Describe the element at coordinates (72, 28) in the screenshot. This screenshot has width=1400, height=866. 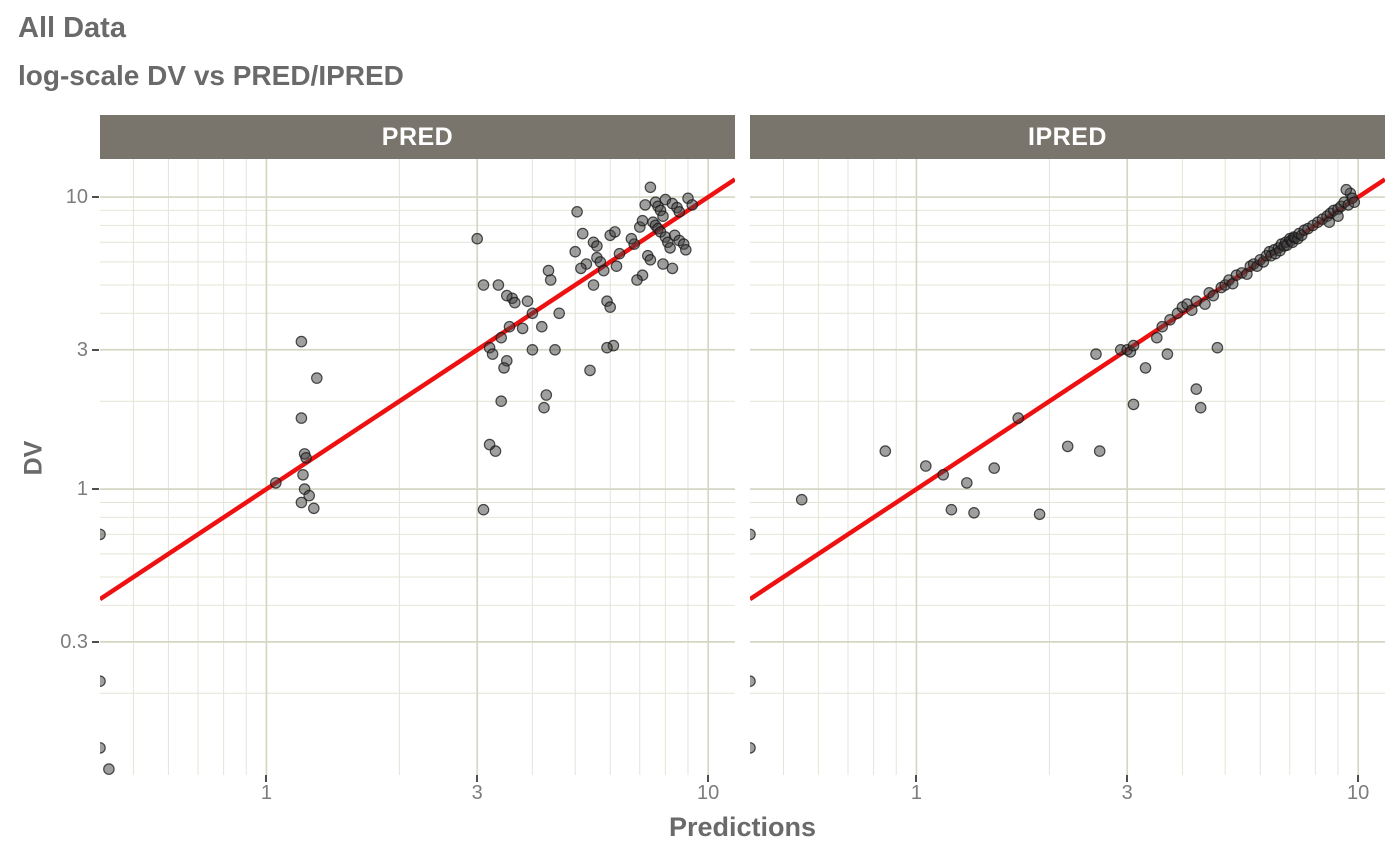
I see `chart-title: All Data` at that location.